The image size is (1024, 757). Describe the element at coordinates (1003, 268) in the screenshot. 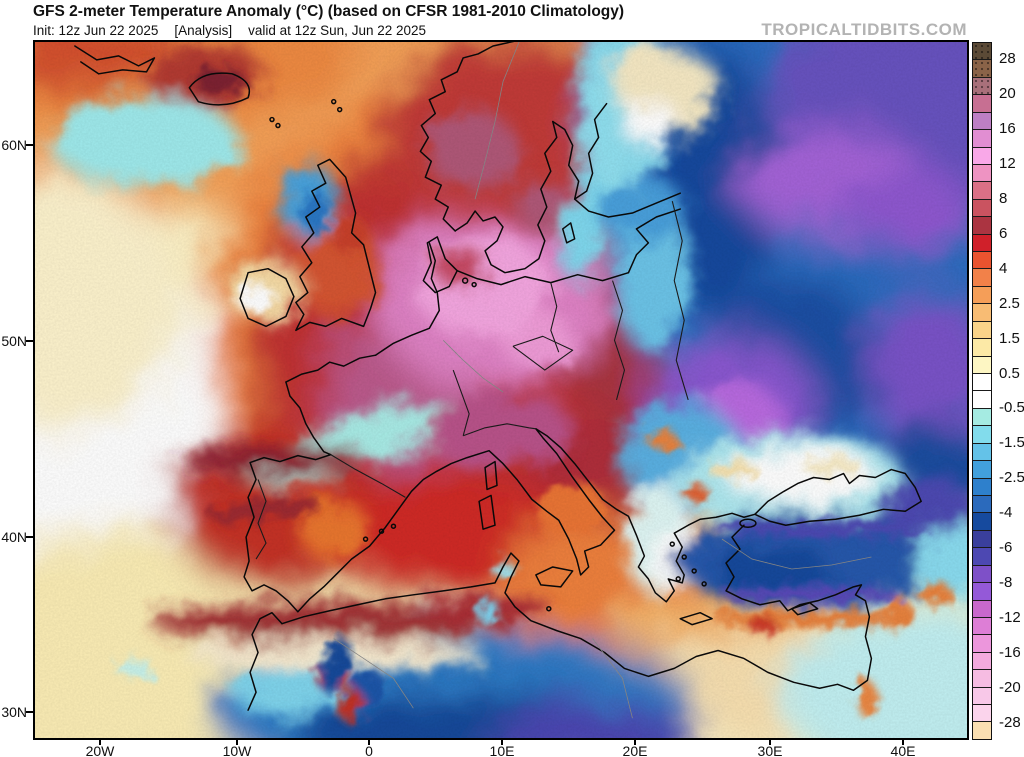

I see `colorbar-tick-label: 4` at that location.